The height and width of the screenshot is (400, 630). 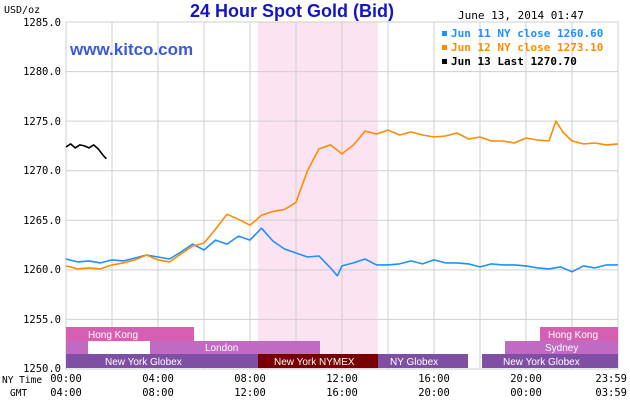 What do you see at coordinates (42, 221) in the screenshot?
I see `y-tick-label: 1265.0` at bounding box center [42, 221].